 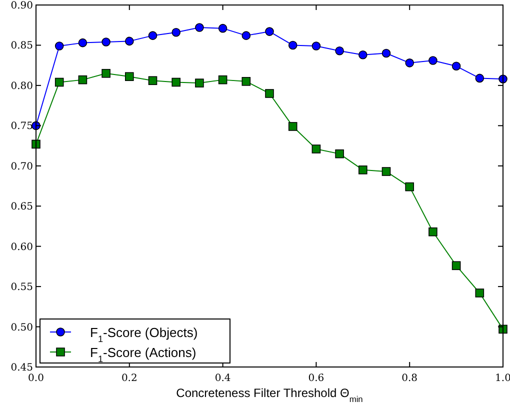 What do you see at coordinates (21, 46) in the screenshot?
I see `y-tick-label: 0.85` at bounding box center [21, 46].